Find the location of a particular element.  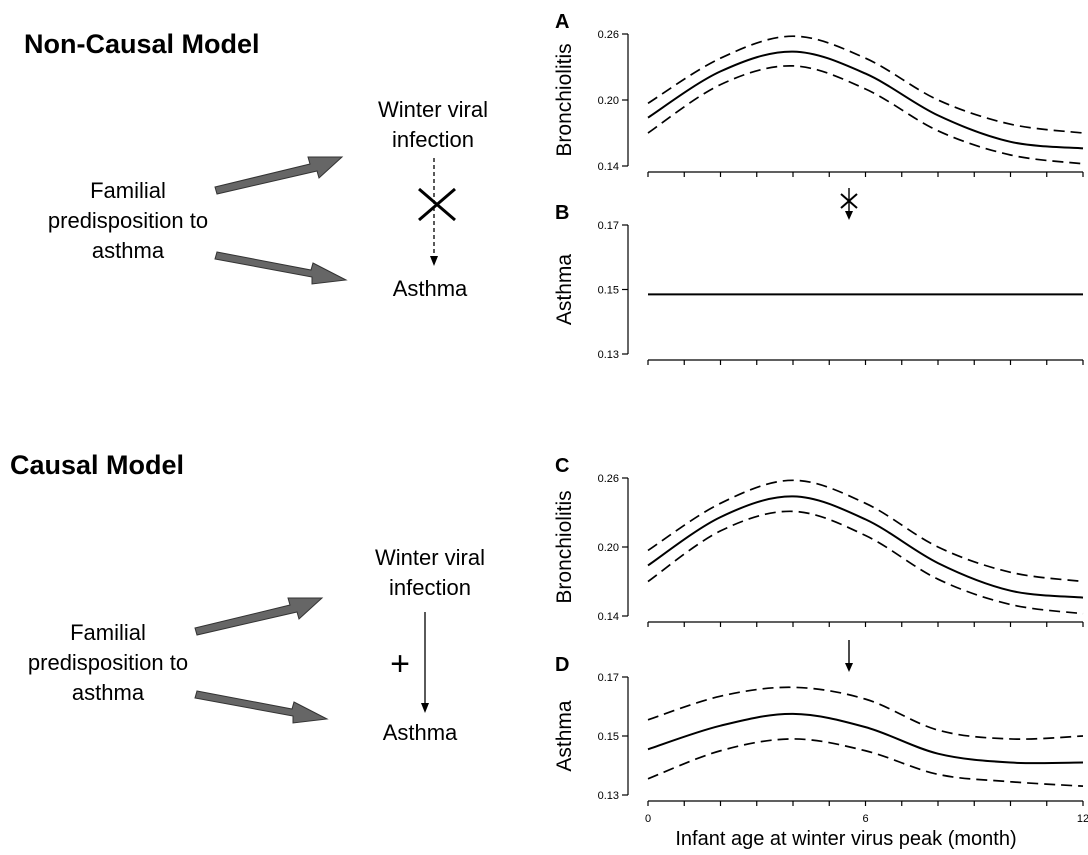

x-tick-label: 12 is located at coordinates (1082, 819).